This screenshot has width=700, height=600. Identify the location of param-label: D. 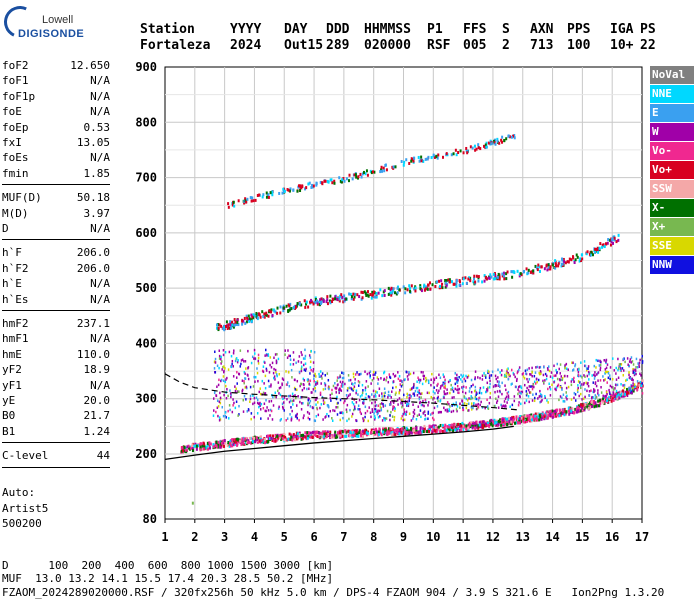
(5, 228).